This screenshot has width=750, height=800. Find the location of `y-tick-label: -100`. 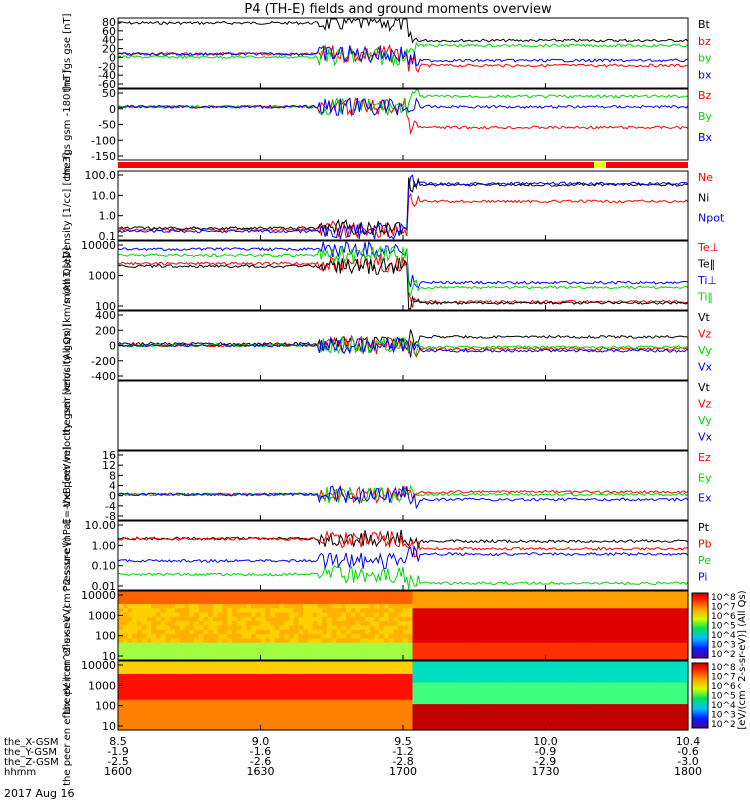

y-tick-label: -100 is located at coordinates (103, 140).